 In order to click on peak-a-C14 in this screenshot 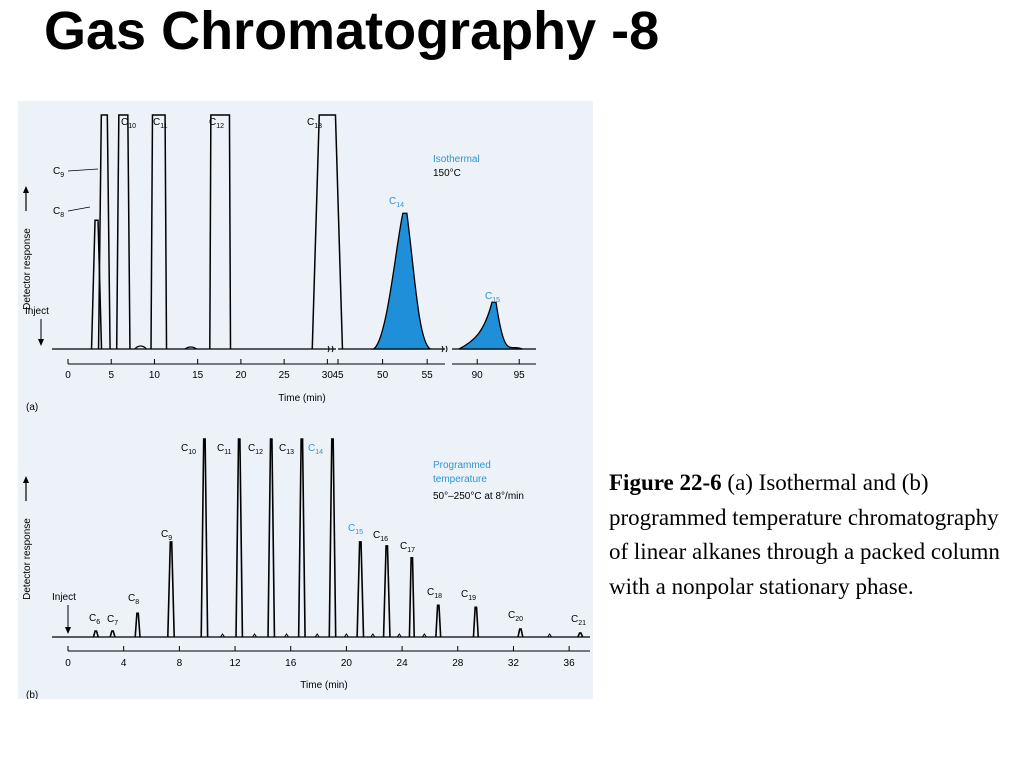, I will do `click(401, 281)`.